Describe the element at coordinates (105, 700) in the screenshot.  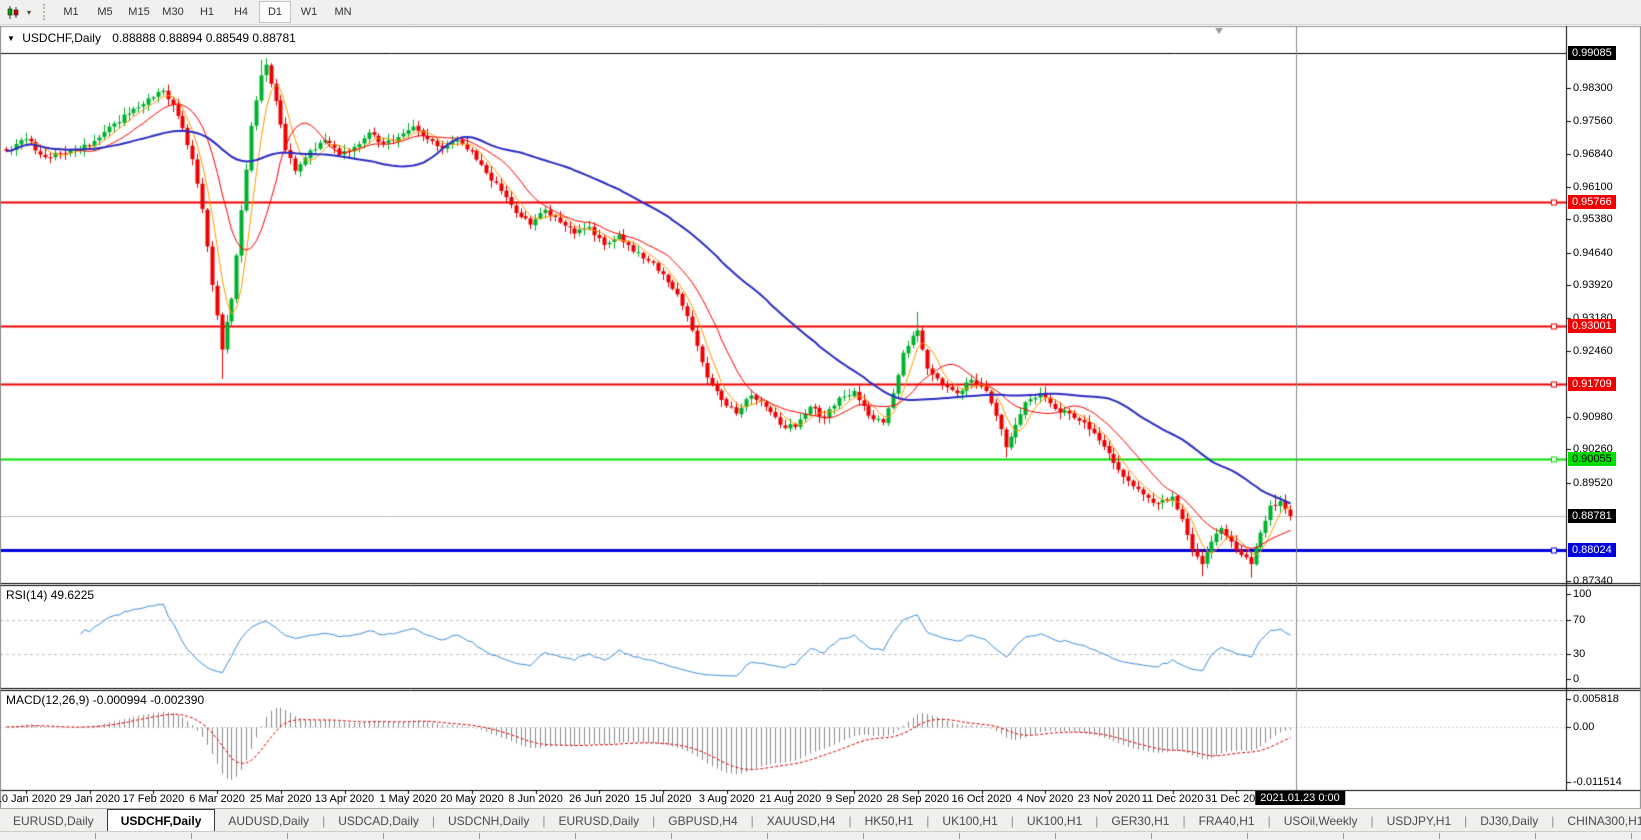
I see `macd-indicator-label: MACD(12,26,9) -0.000994 -0.002390` at that location.